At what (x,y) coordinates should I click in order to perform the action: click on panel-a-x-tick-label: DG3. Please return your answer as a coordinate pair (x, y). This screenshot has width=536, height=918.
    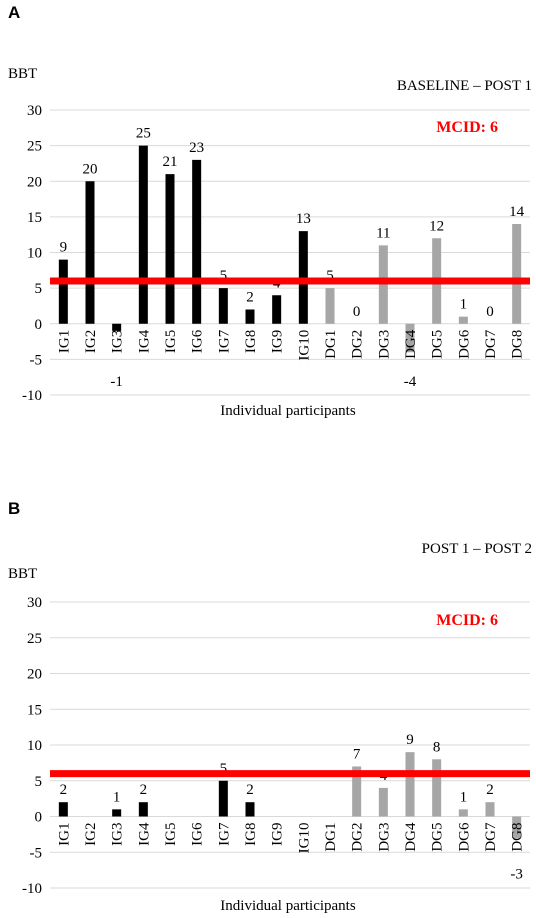
    Looking at the image, I should click on (384, 344).